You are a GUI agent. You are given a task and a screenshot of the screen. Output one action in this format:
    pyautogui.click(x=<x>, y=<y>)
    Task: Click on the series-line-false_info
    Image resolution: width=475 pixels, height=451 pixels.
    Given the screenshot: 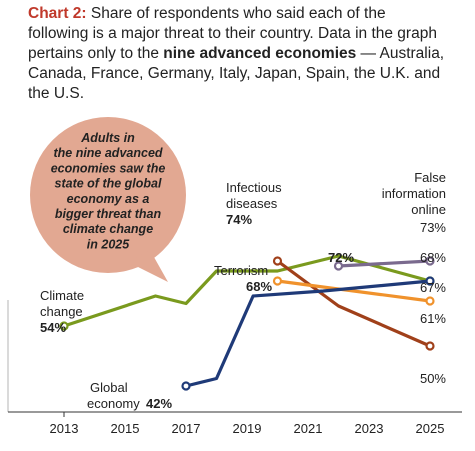 What is the action you would take?
    pyautogui.click(x=384, y=263)
    